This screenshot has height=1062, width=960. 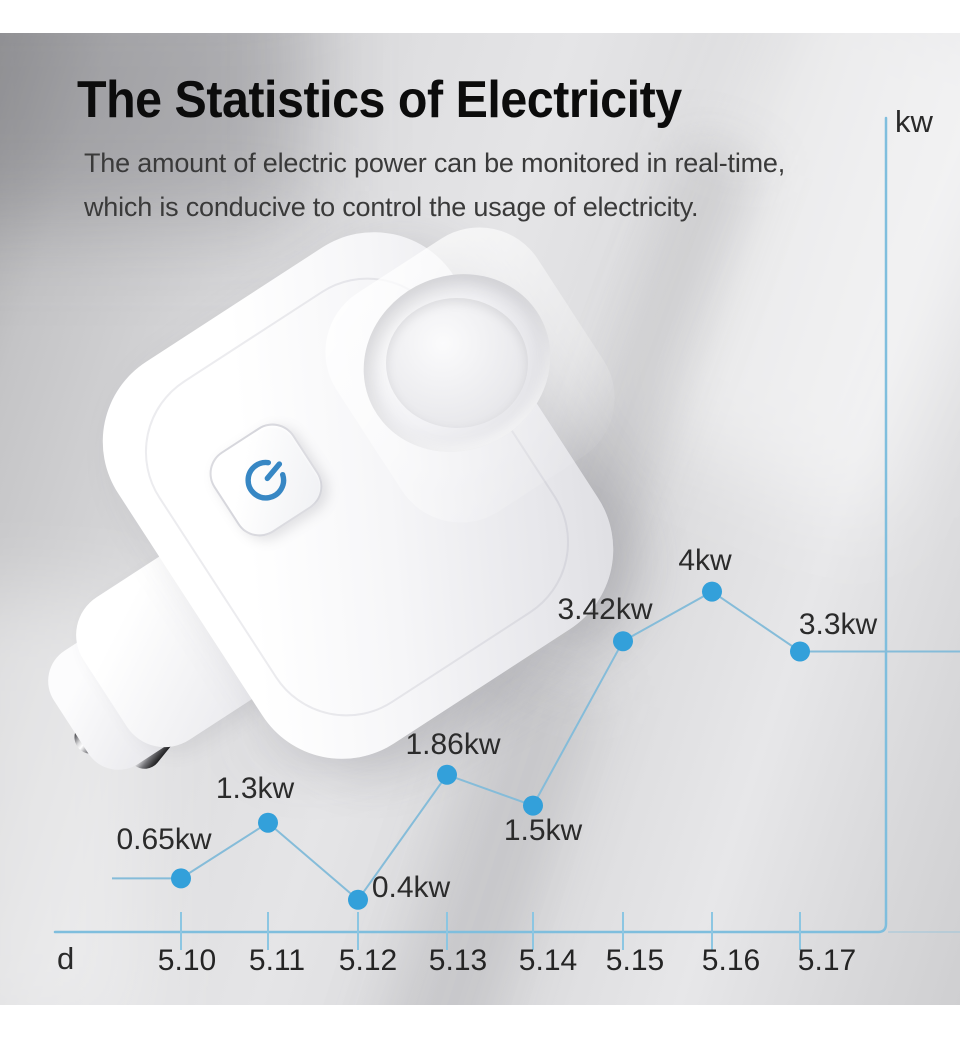 What do you see at coordinates (379, 100) in the screenshot?
I see `page-title: The Statistics of Electricity` at bounding box center [379, 100].